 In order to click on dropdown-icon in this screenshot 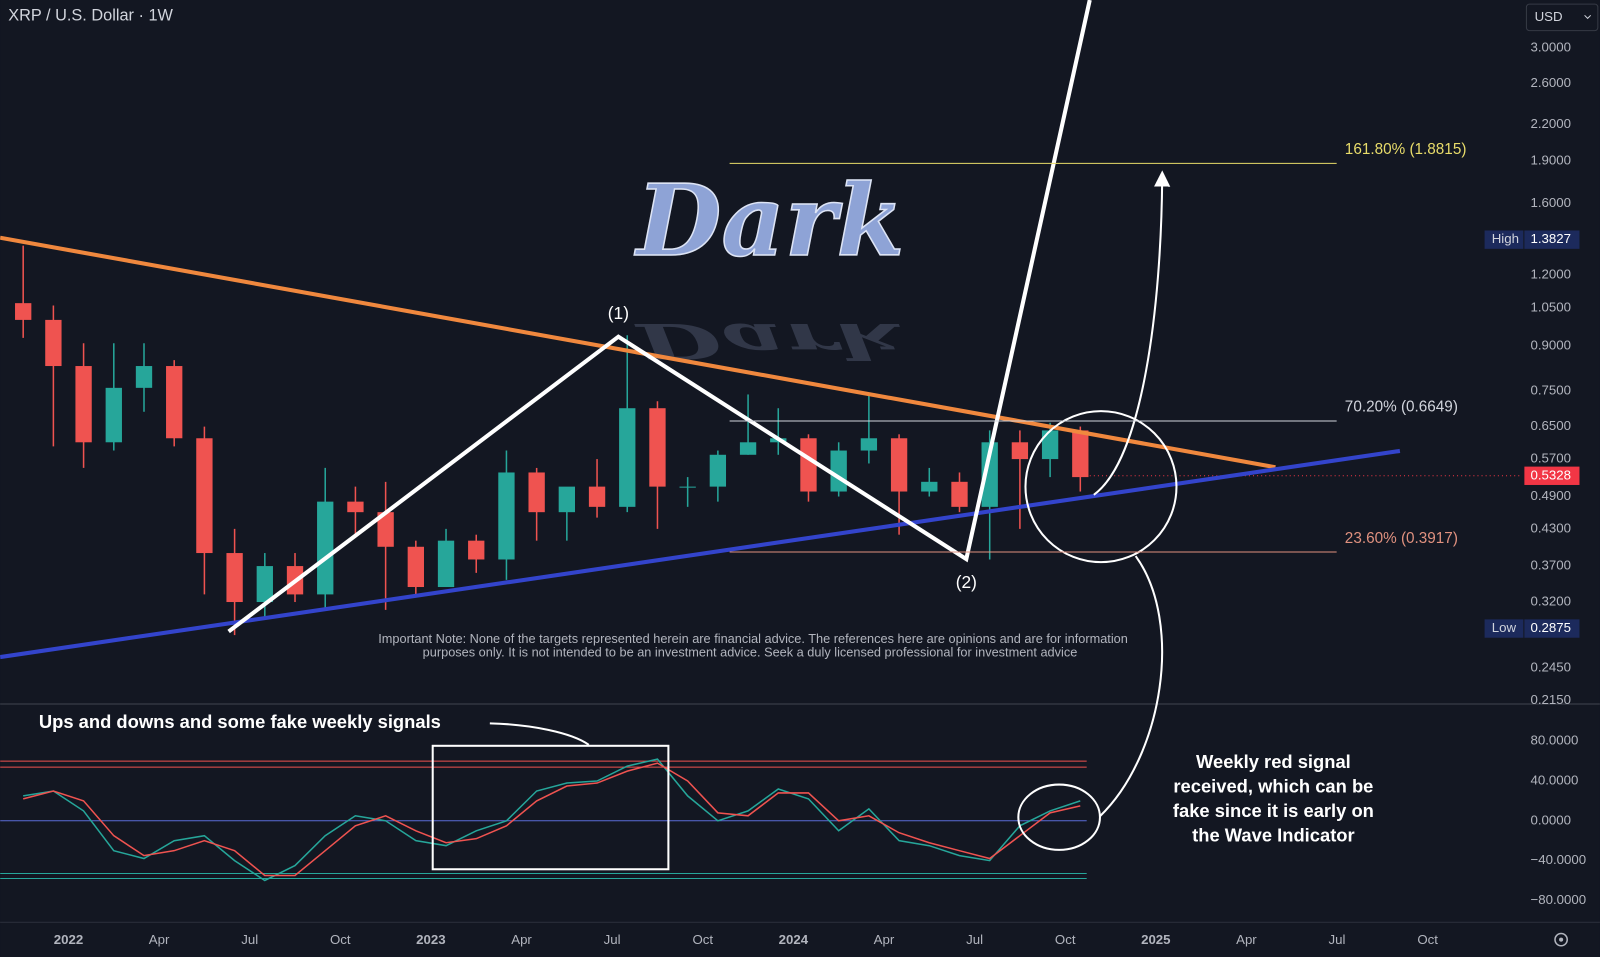, I will do `click(1588, 17)`.